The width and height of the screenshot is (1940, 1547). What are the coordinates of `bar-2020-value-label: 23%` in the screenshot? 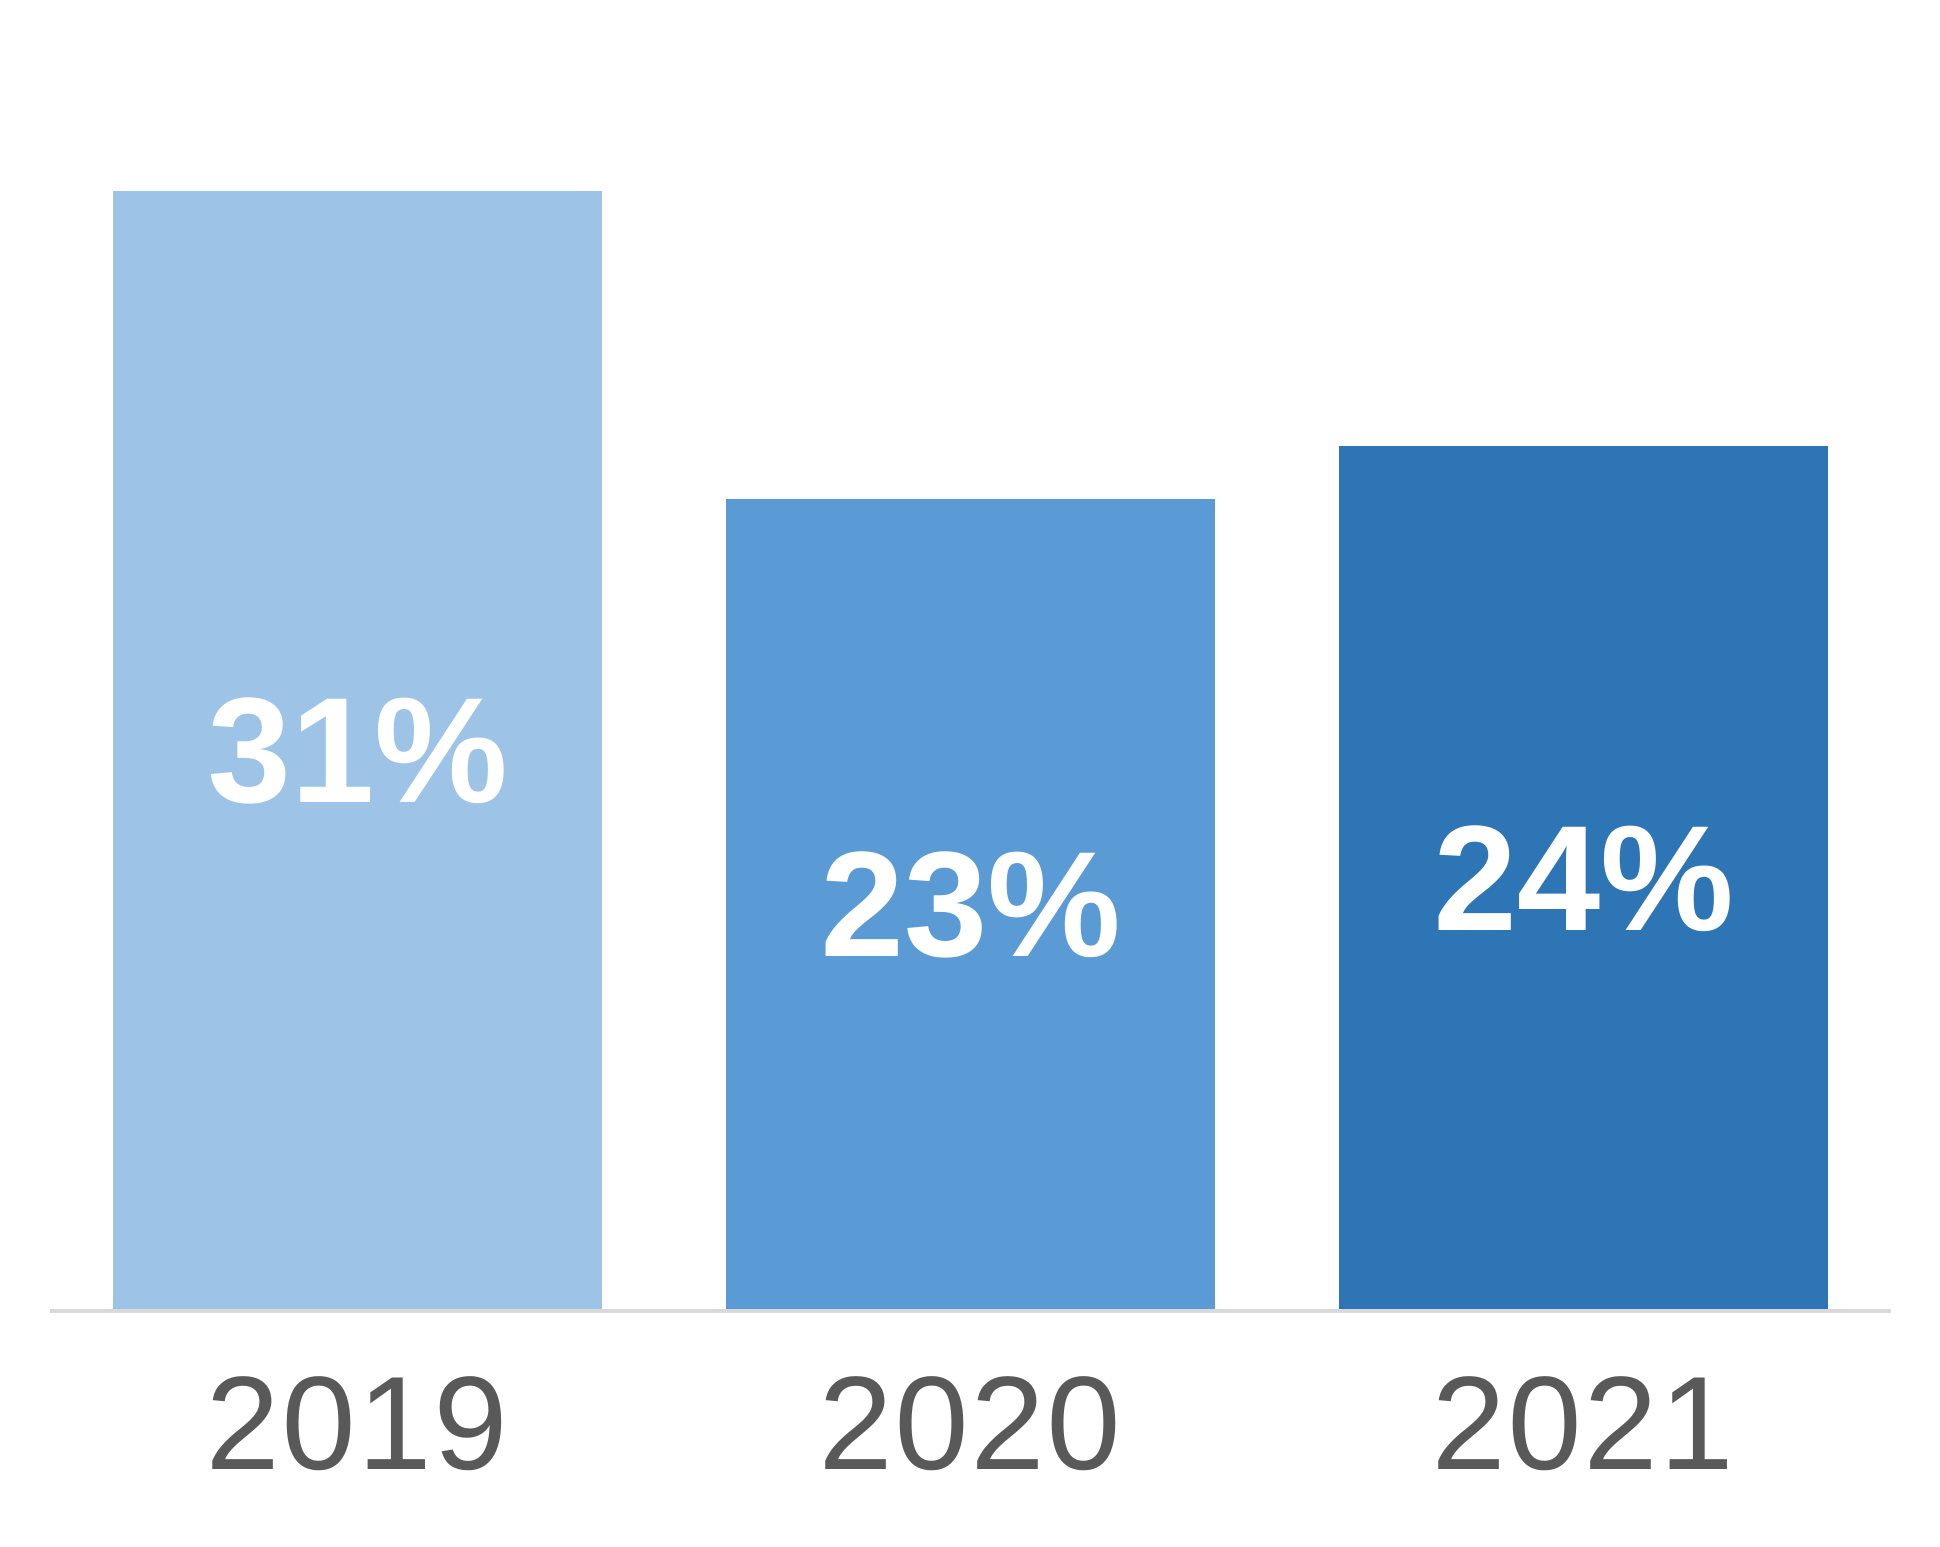 It's located at (970, 904).